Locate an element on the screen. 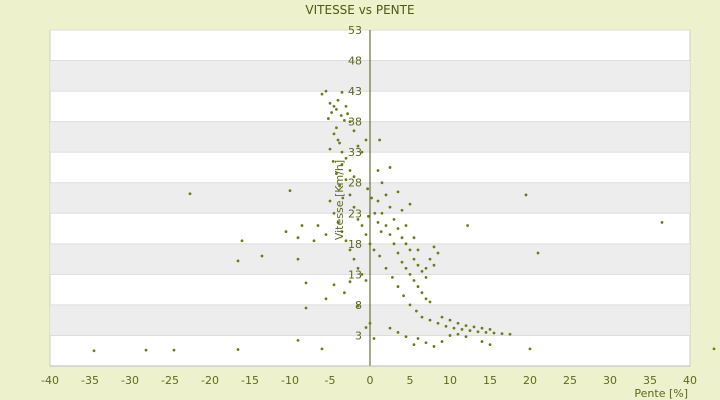  y-tick-label: 33 is located at coordinates (355, 152).